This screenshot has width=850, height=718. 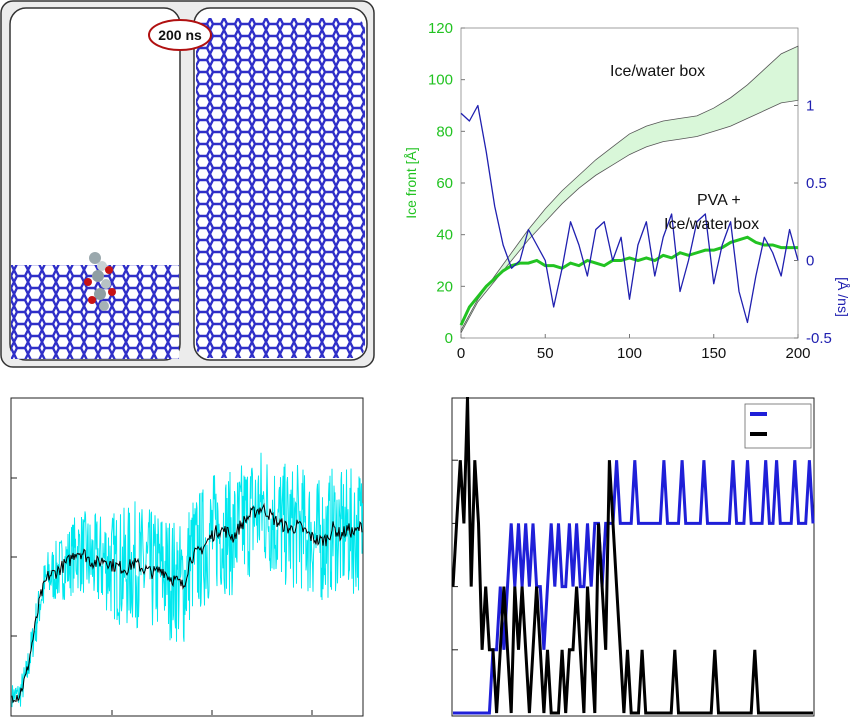 I want to click on right-tick-label: 1, so click(x=810, y=106).